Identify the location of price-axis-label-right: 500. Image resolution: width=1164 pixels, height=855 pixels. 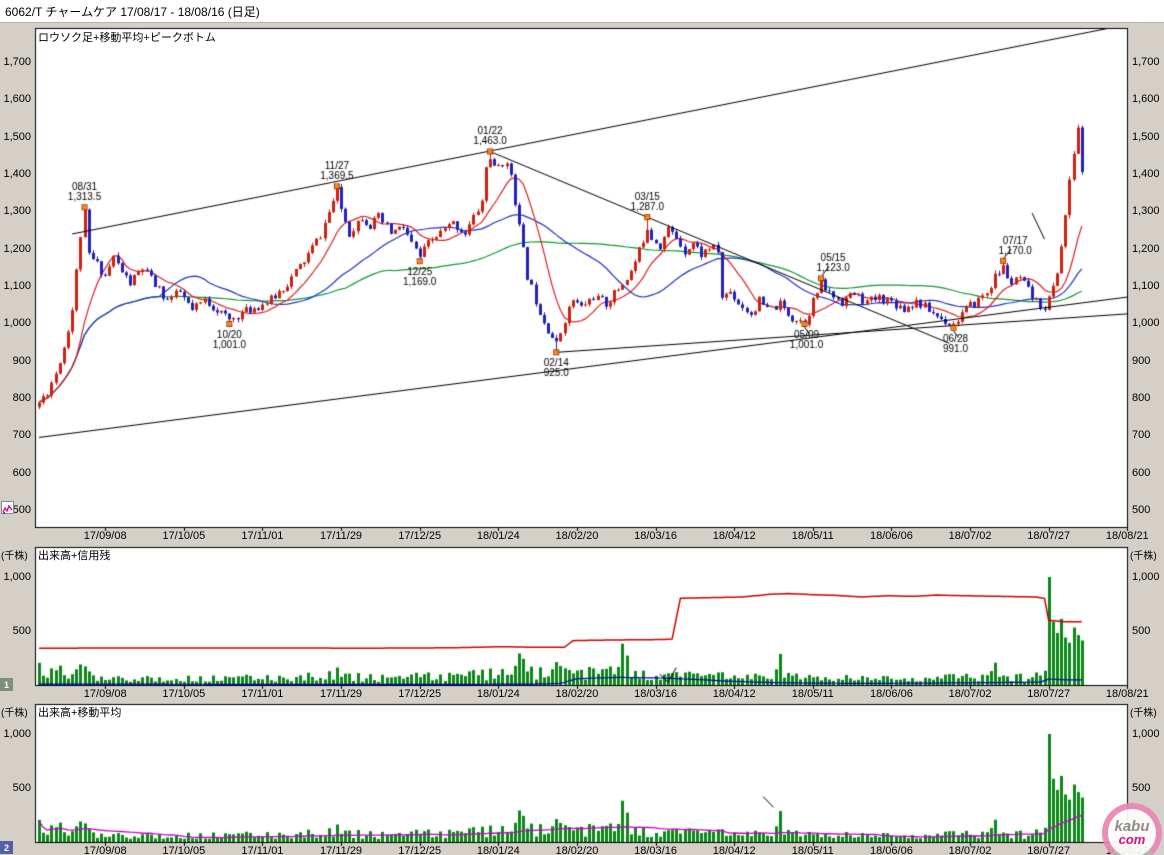
(1141, 510).